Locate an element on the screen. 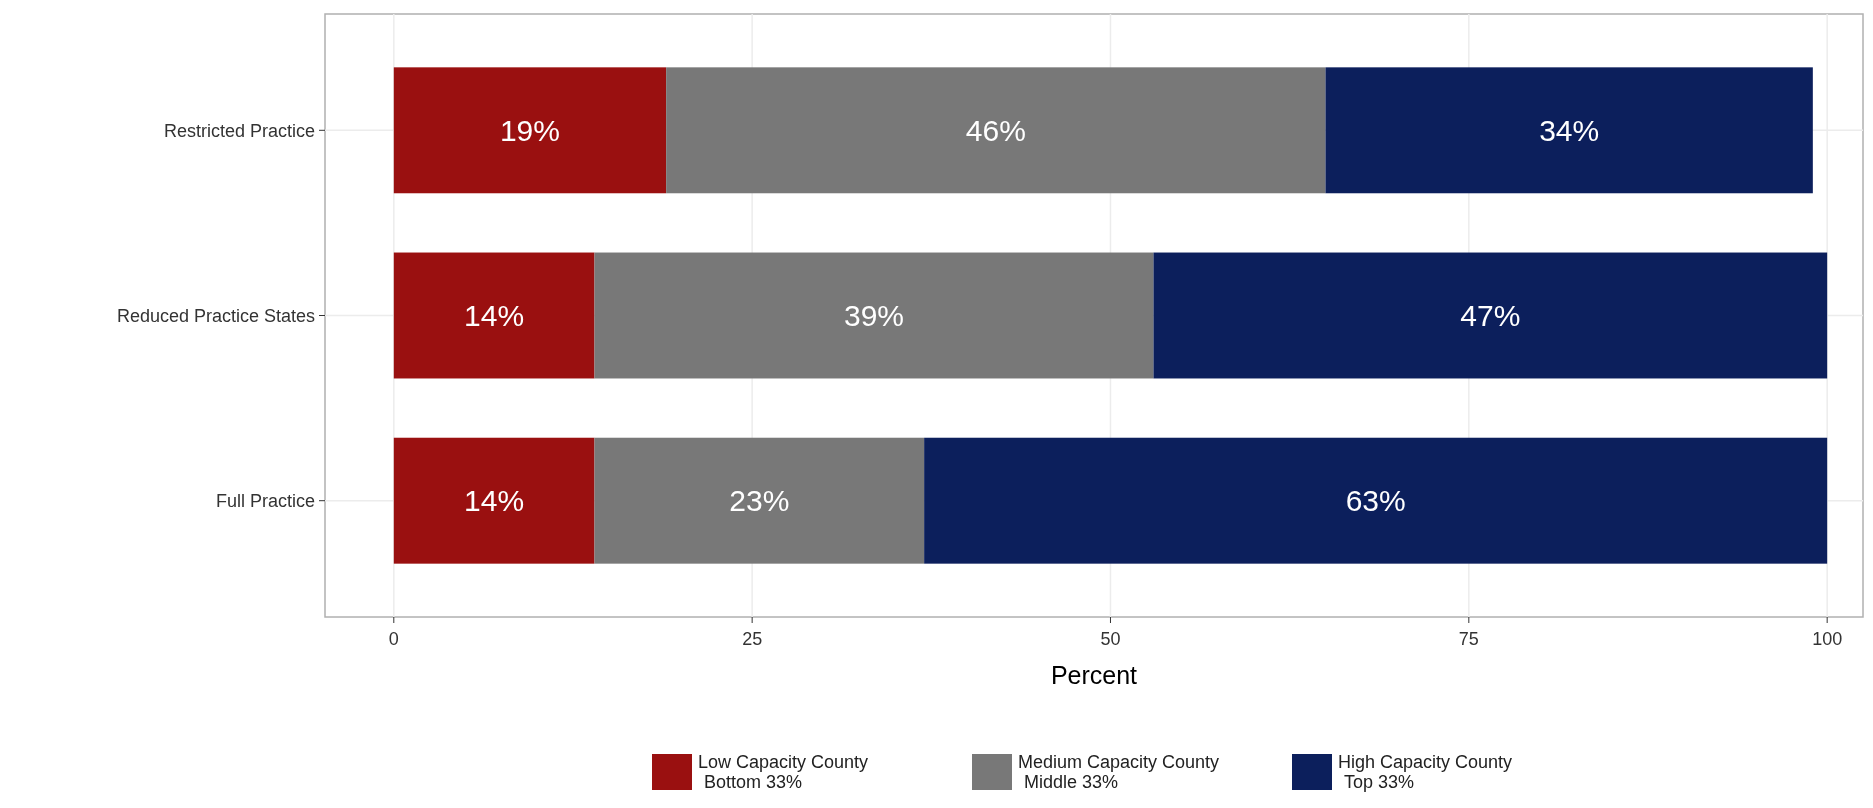 This screenshot has width=1873, height=808. x-tick-label: 100 is located at coordinates (1827, 639).